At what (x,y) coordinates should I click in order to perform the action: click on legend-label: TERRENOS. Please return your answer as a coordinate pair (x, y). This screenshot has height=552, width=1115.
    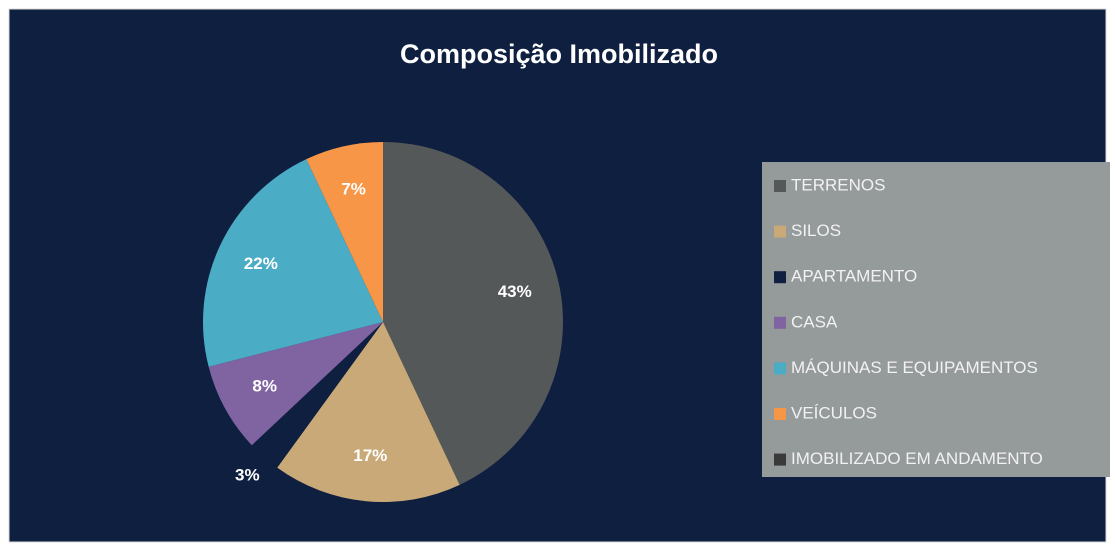
    Looking at the image, I should click on (838, 184).